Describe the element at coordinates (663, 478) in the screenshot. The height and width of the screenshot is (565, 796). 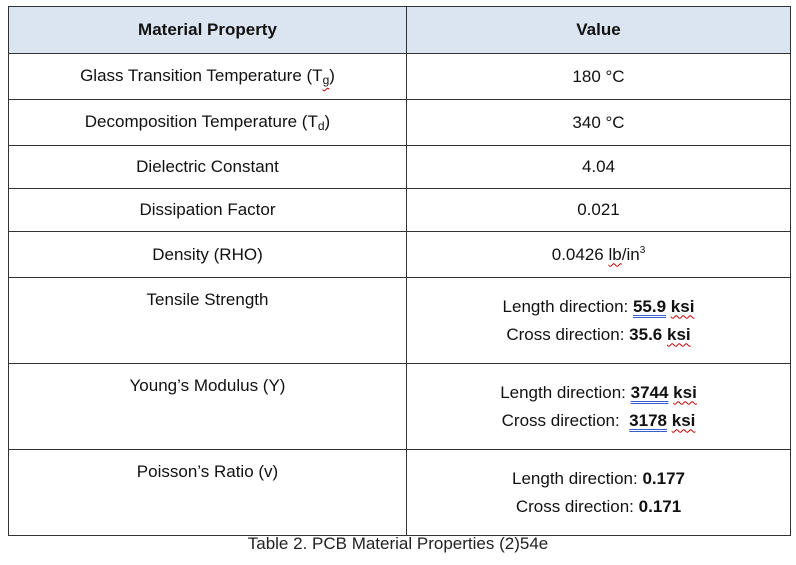
I see `length-value: 0.177` at that location.